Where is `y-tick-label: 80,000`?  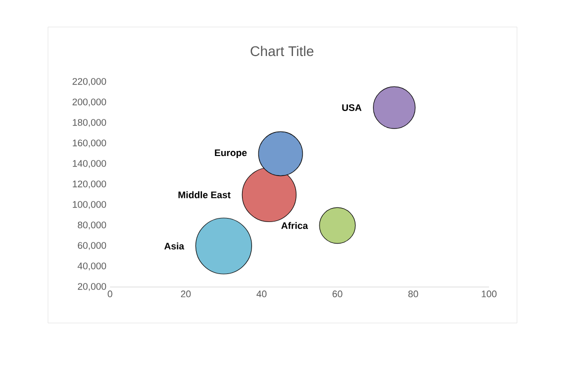 y-tick-label: 80,000 is located at coordinates (92, 226).